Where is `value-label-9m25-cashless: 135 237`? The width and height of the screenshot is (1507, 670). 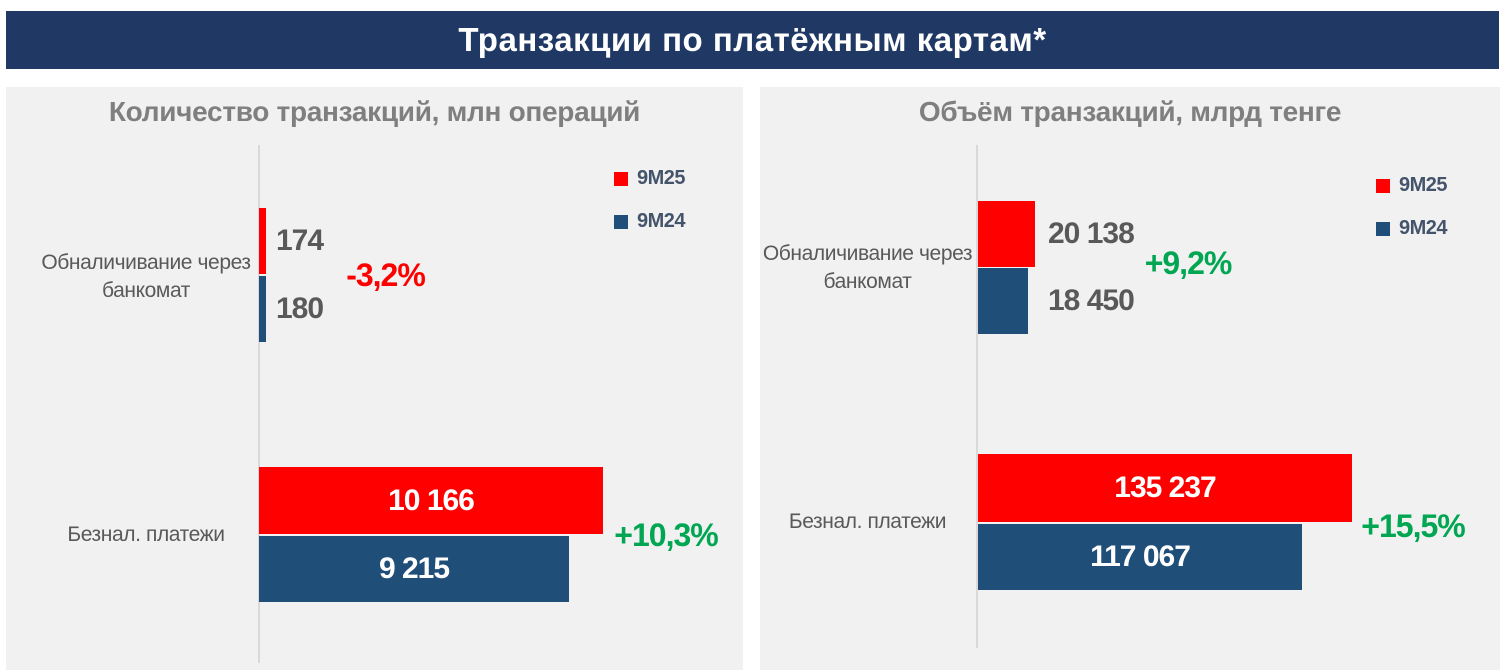 value-label-9m25-cashless: 135 237 is located at coordinates (1165, 487).